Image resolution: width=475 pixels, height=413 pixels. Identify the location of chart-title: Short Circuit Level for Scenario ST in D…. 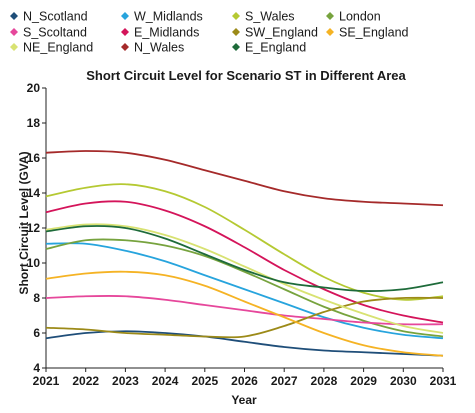
(246, 75).